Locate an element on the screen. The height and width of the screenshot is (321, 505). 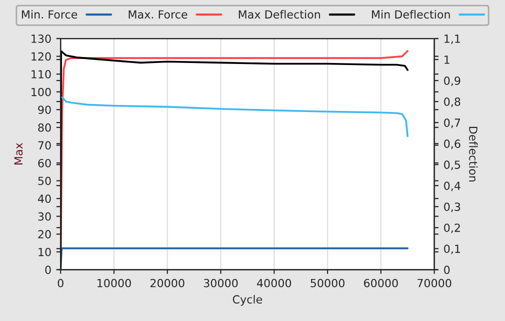
y-tick-label: 60 is located at coordinates (44, 163).